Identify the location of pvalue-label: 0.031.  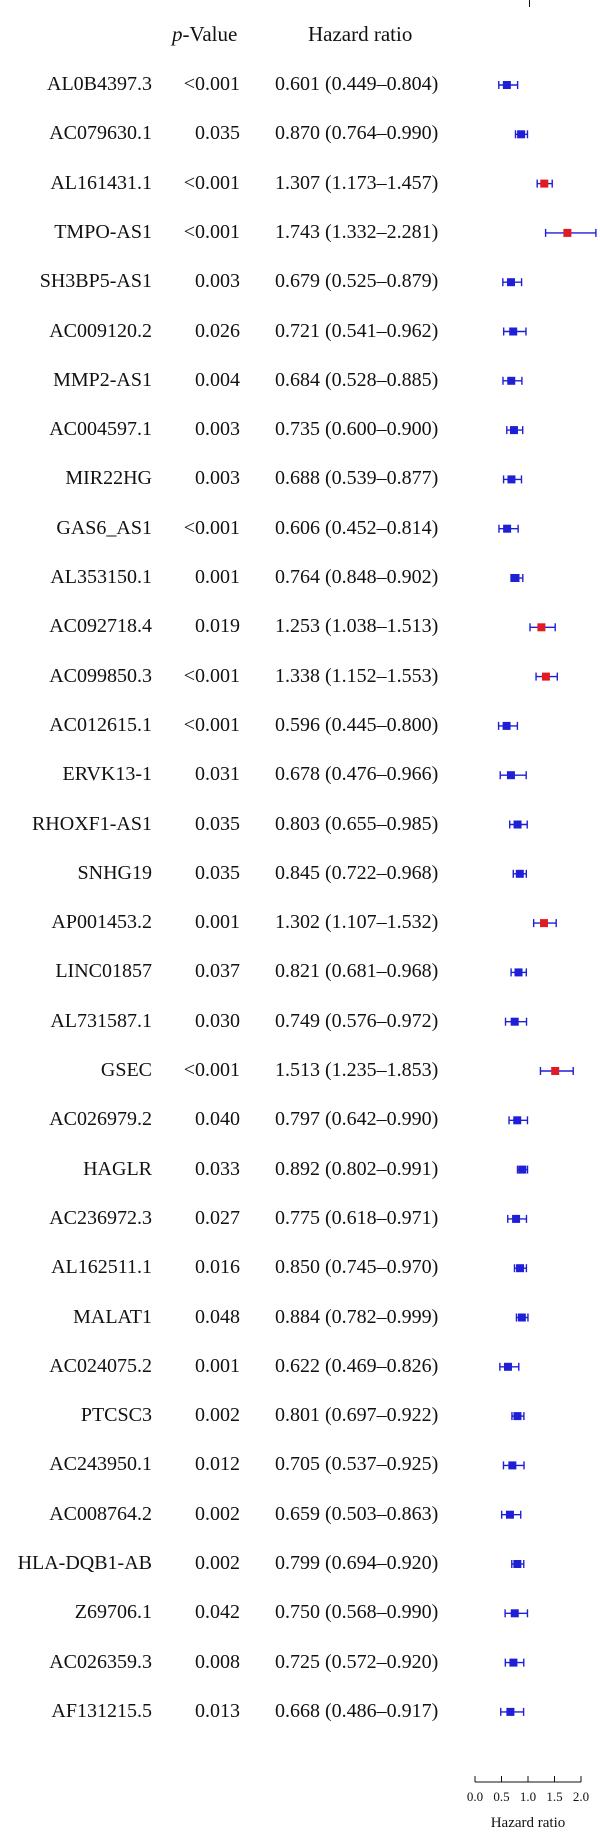
(217, 774).